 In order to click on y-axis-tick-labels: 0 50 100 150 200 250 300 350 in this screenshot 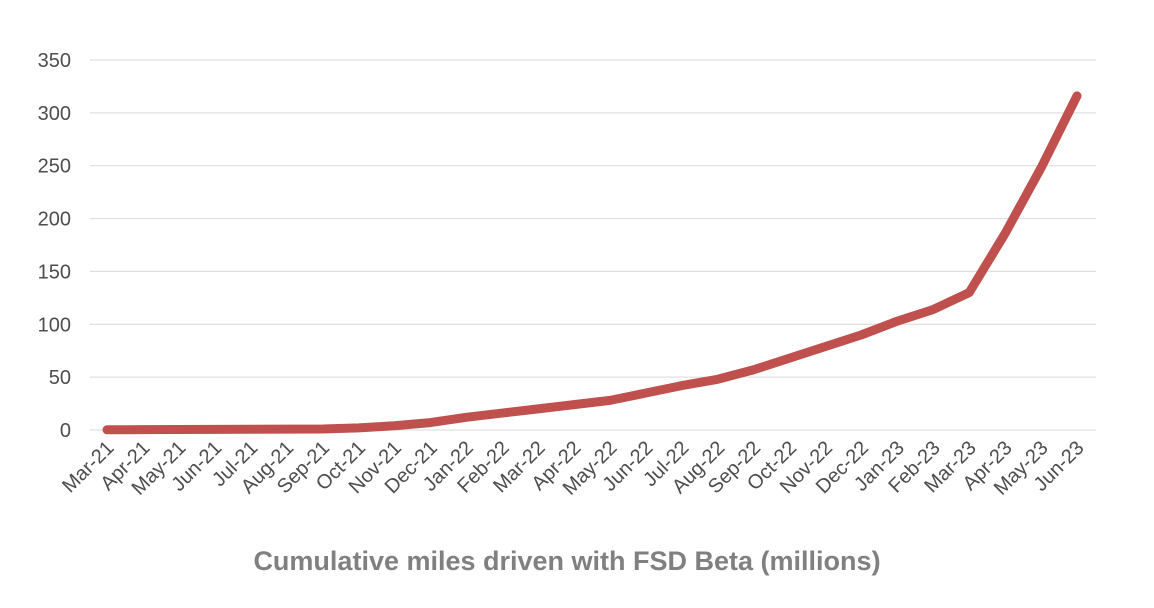, I will do `click(54, 246)`.